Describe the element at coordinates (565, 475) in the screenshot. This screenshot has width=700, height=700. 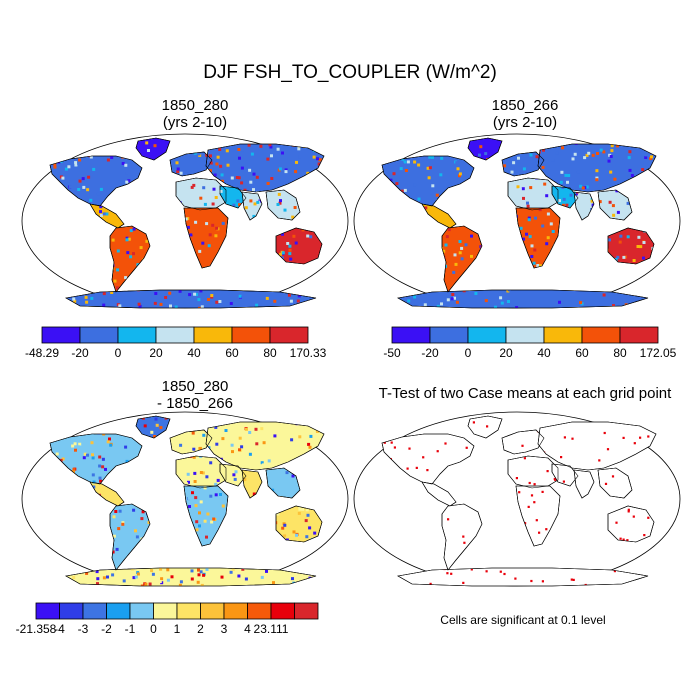
I see `coastline-middle-east` at that location.